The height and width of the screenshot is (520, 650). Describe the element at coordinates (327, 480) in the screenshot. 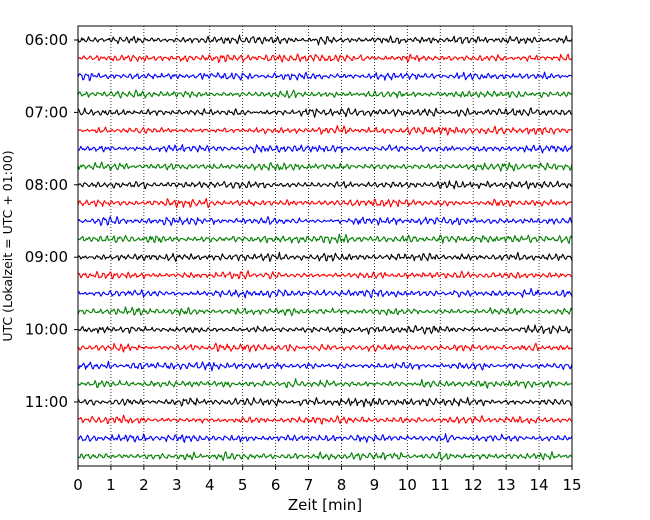

I see `x-axis: 0 1 2 3 4 5 6 7 8 9 10 11 12 13 14 15` at that location.